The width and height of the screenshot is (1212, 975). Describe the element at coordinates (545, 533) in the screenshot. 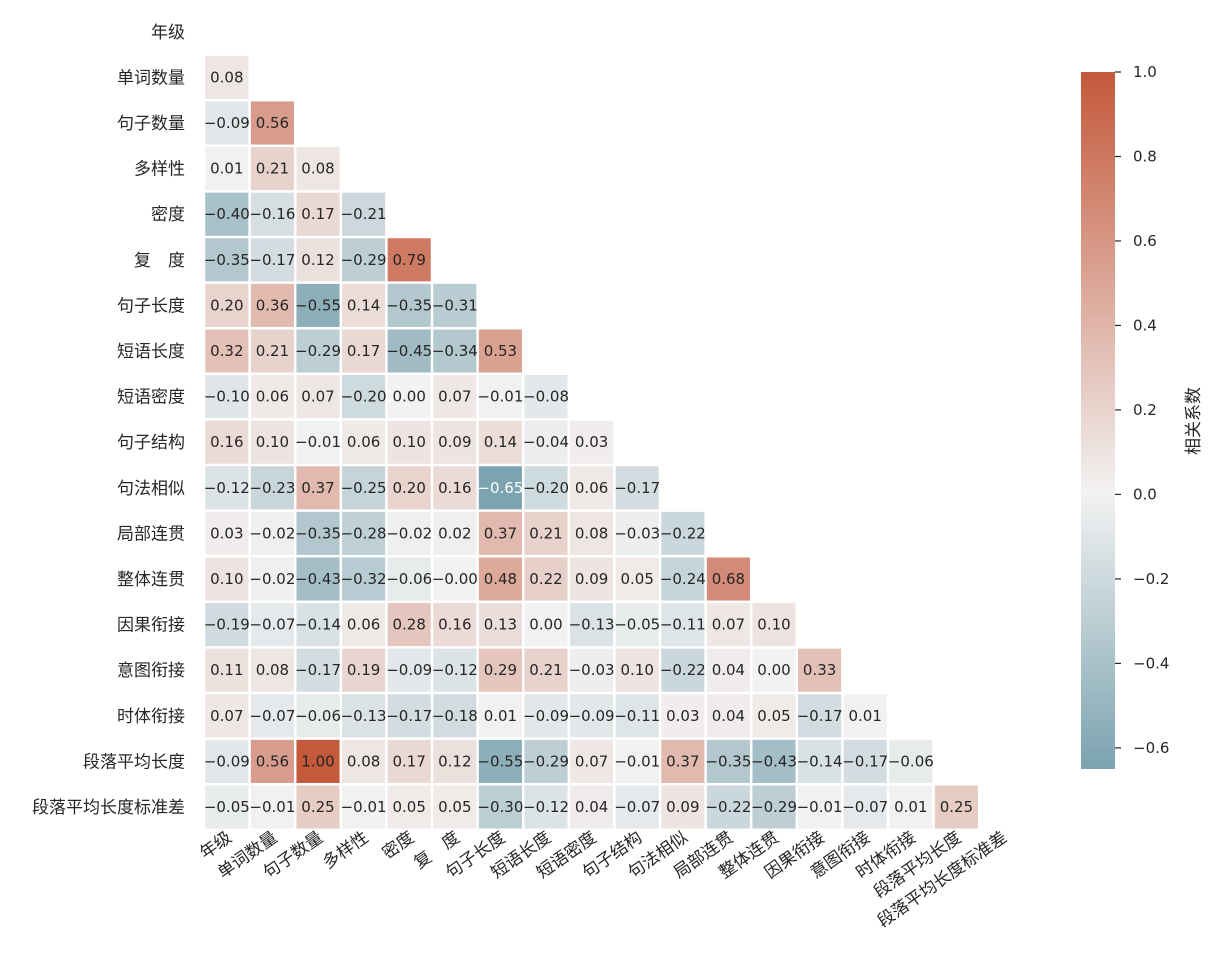

I see `cell-value-label: 0.21` at that location.